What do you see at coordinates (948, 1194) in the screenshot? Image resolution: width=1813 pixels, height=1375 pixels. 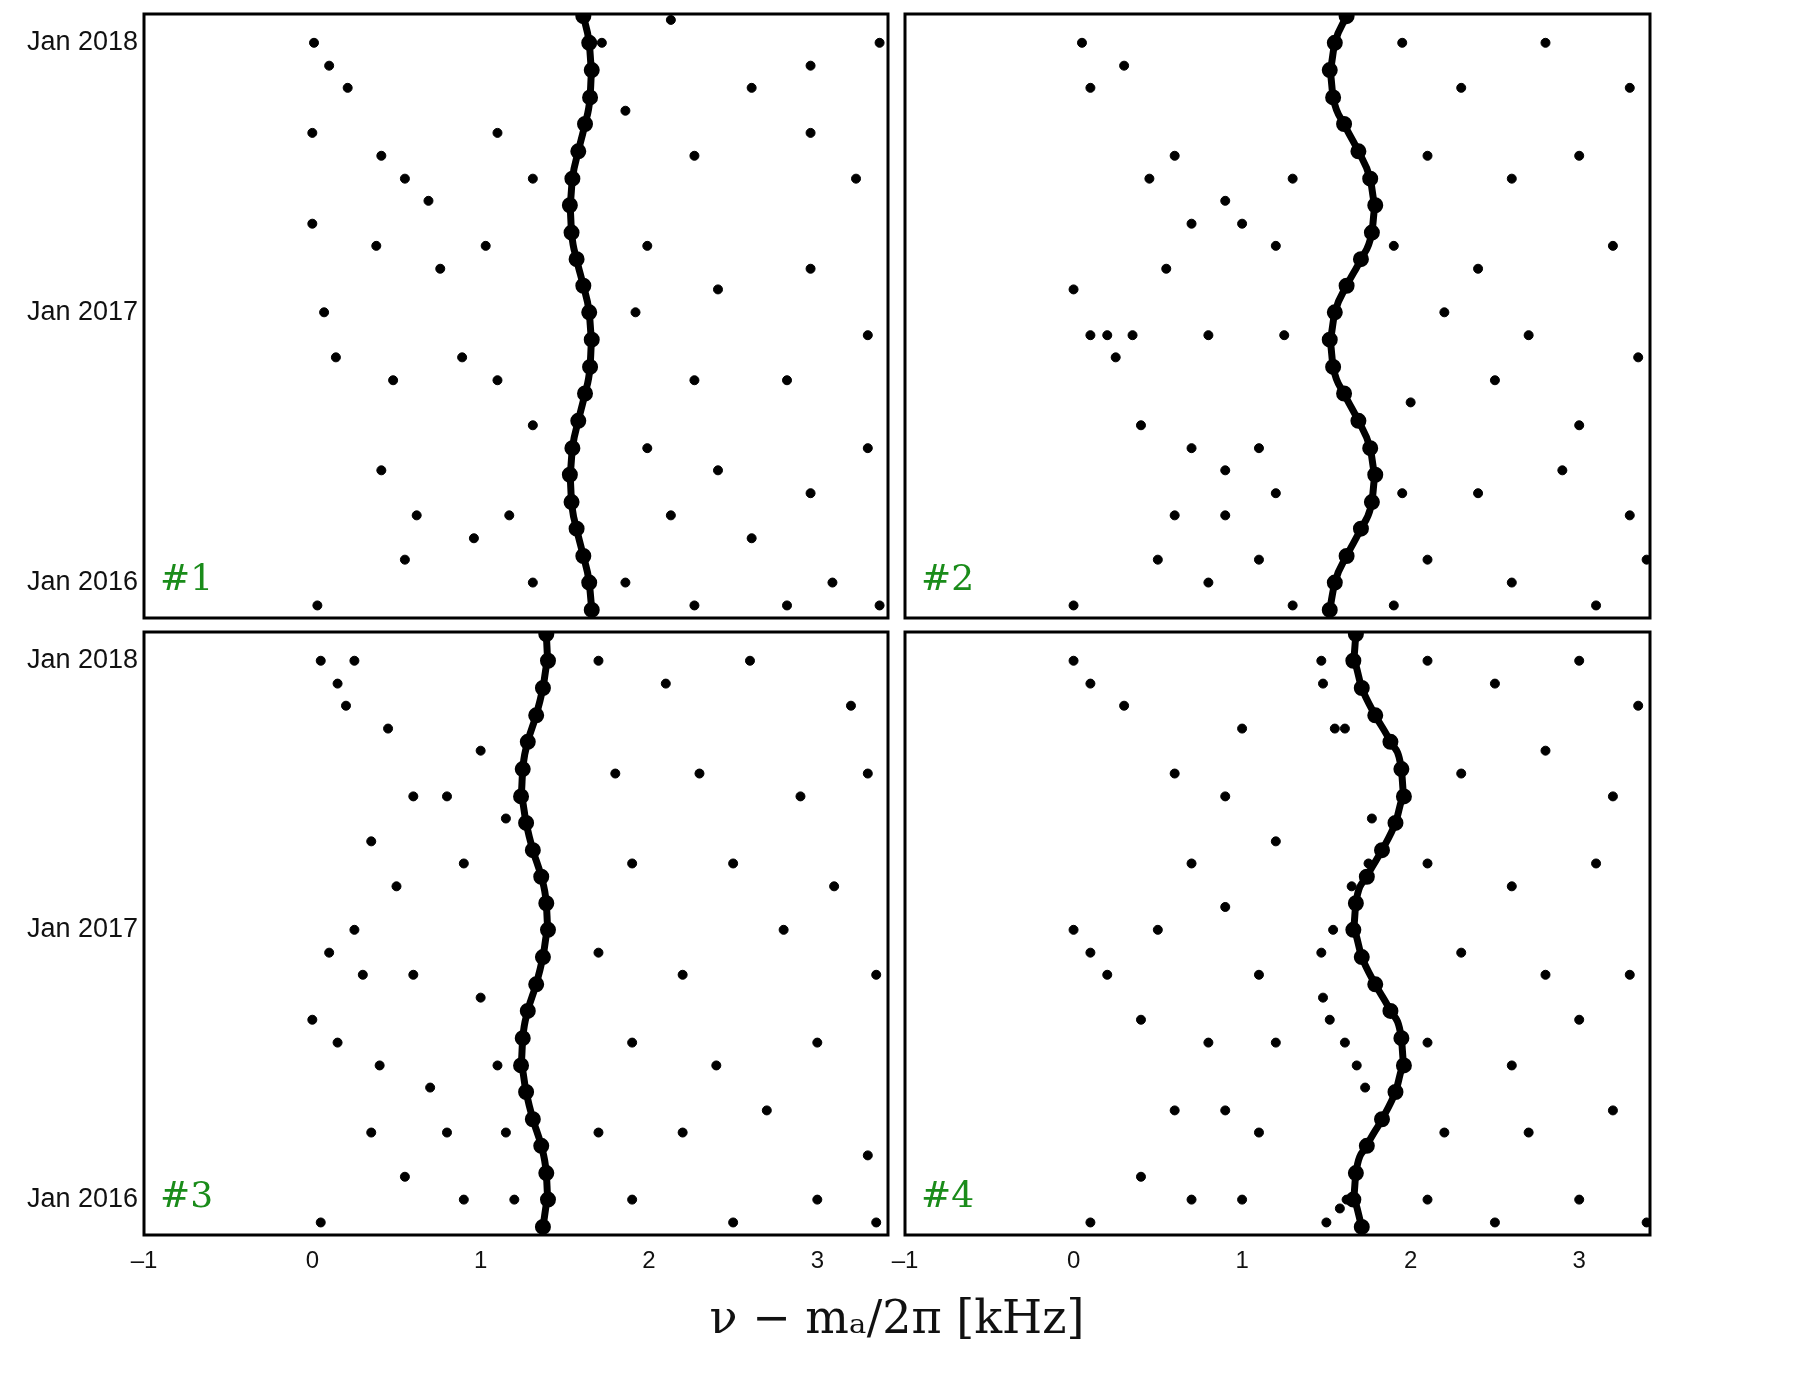 I see `annotation: #4` at bounding box center [948, 1194].